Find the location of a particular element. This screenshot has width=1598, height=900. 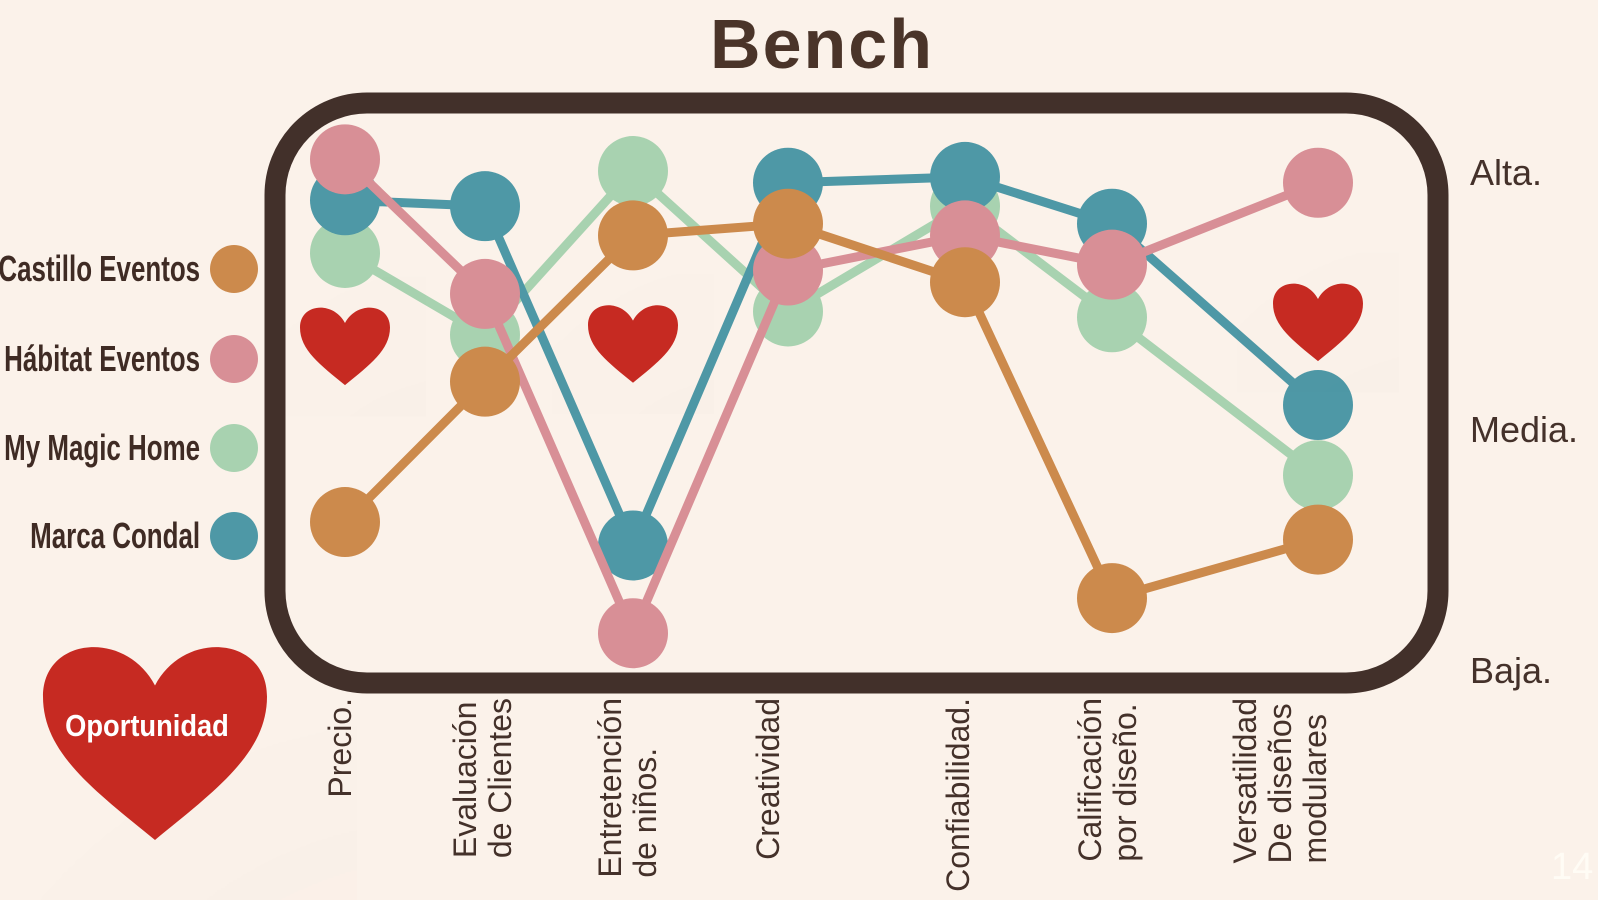

legend-item-habitat: Hábitat Eventos is located at coordinates (129, 359).